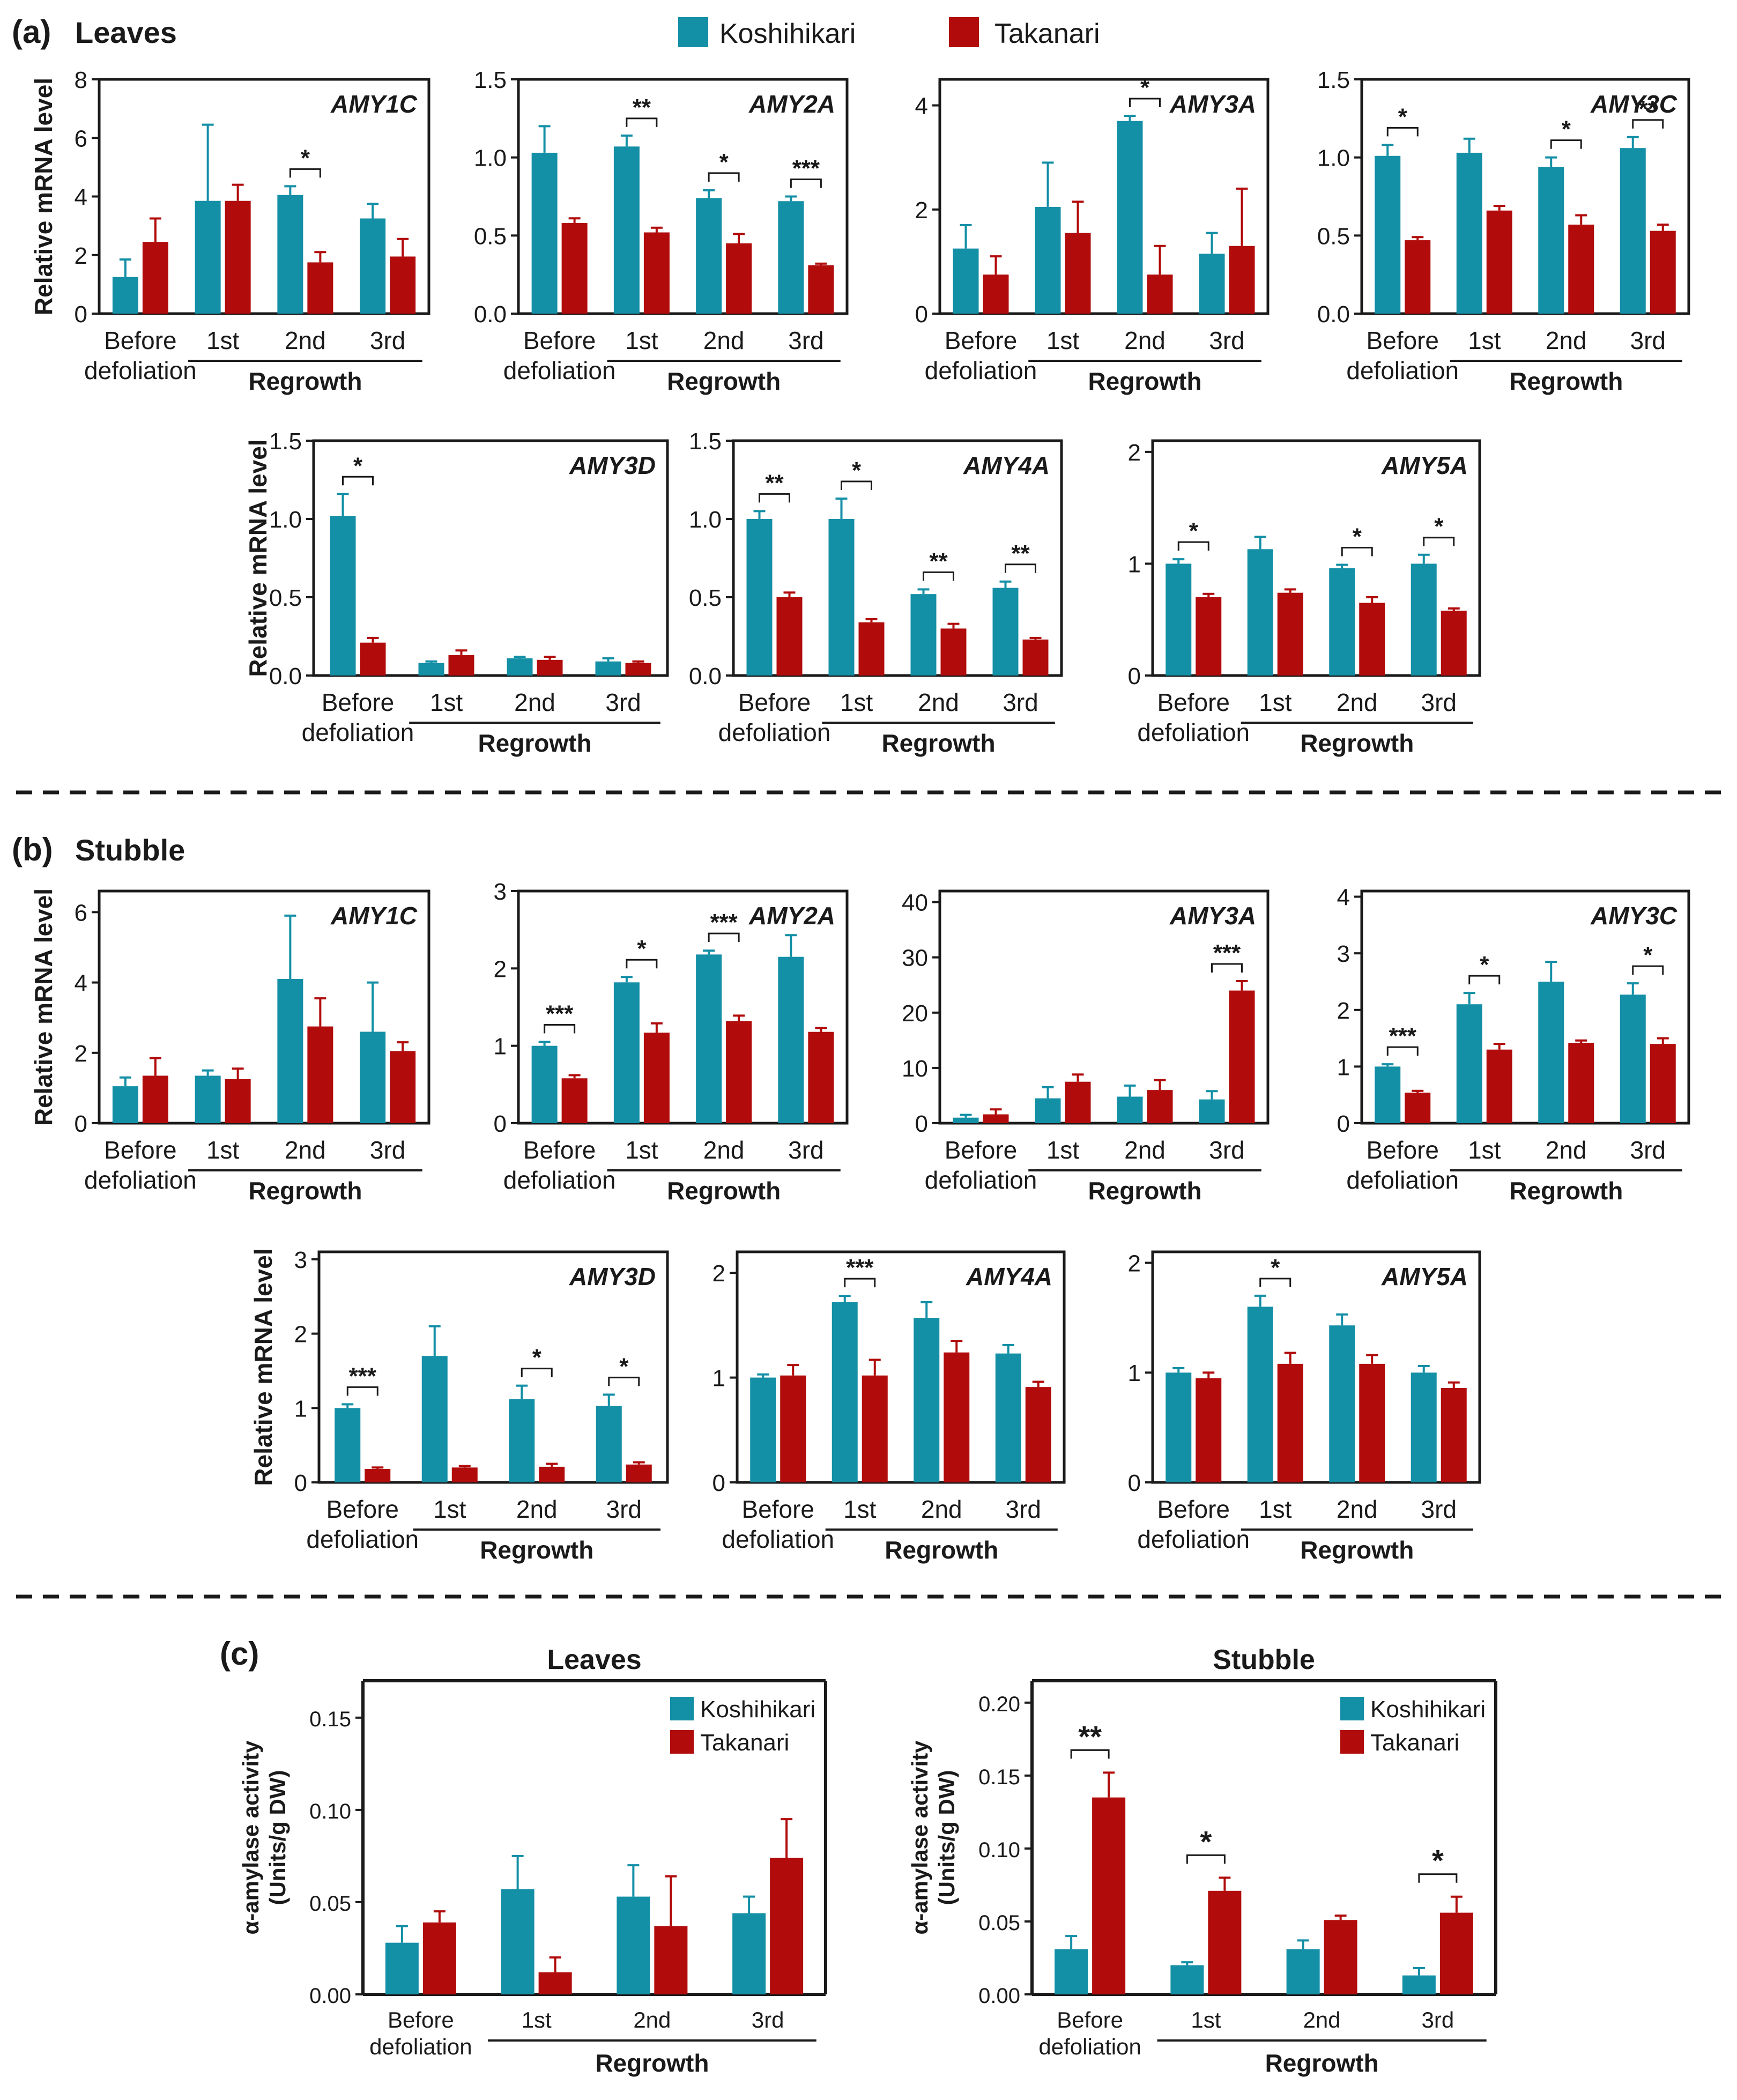 The image size is (1737, 2100). Describe the element at coordinates (594, 1659) in the screenshot. I see `chart-title: Leaves` at that location.